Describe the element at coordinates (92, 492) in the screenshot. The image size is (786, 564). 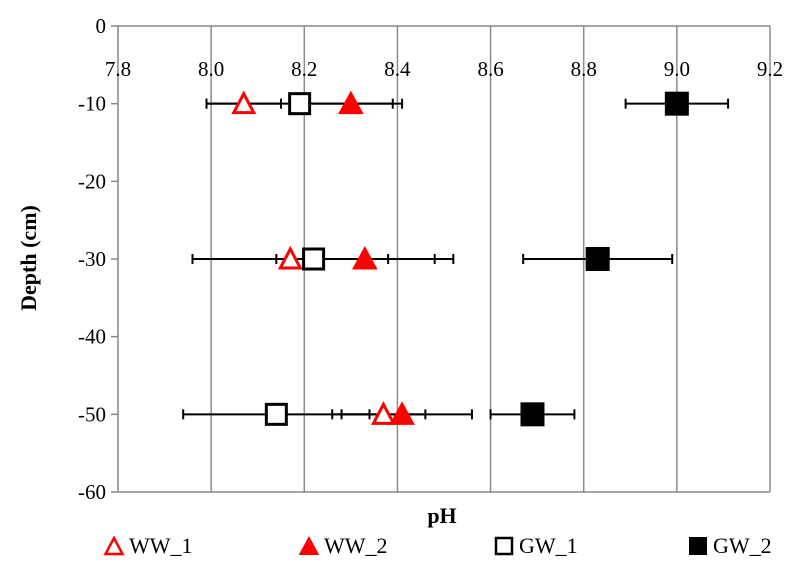
I see `y-tick-label: -60` at that location.